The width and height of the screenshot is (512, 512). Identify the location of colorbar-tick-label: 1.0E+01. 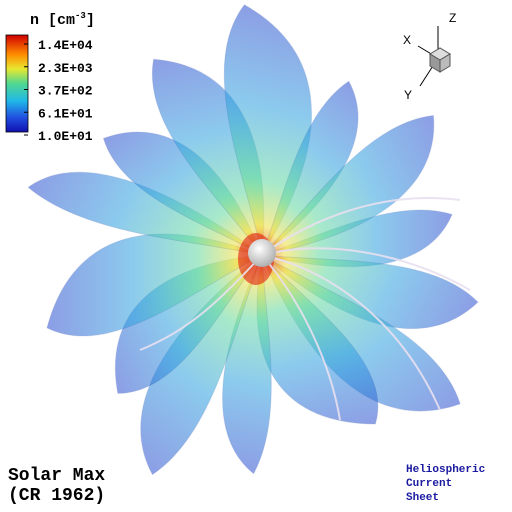
(65, 136).